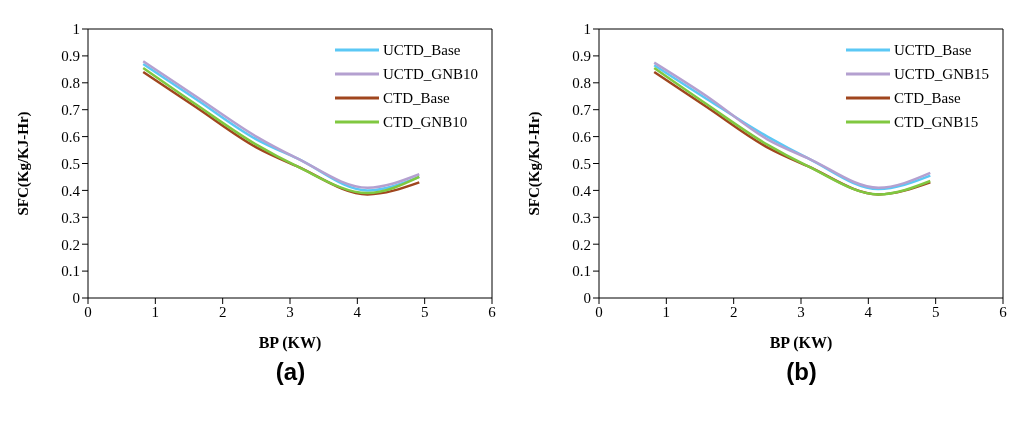 The width and height of the screenshot is (1034, 435). I want to click on legend-label: CTD_GNB10, so click(425, 122).